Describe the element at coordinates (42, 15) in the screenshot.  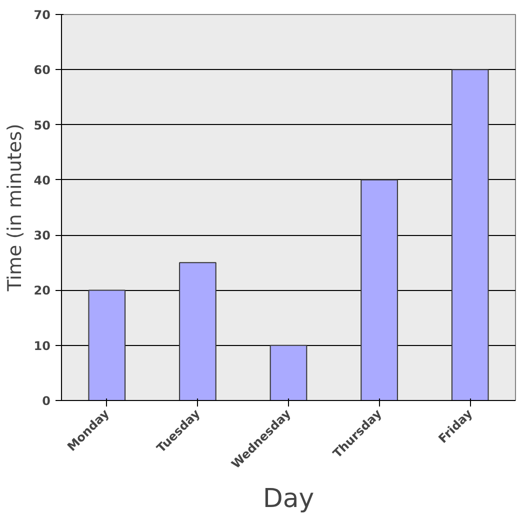
I see `y-tick-label: 70` at that location.